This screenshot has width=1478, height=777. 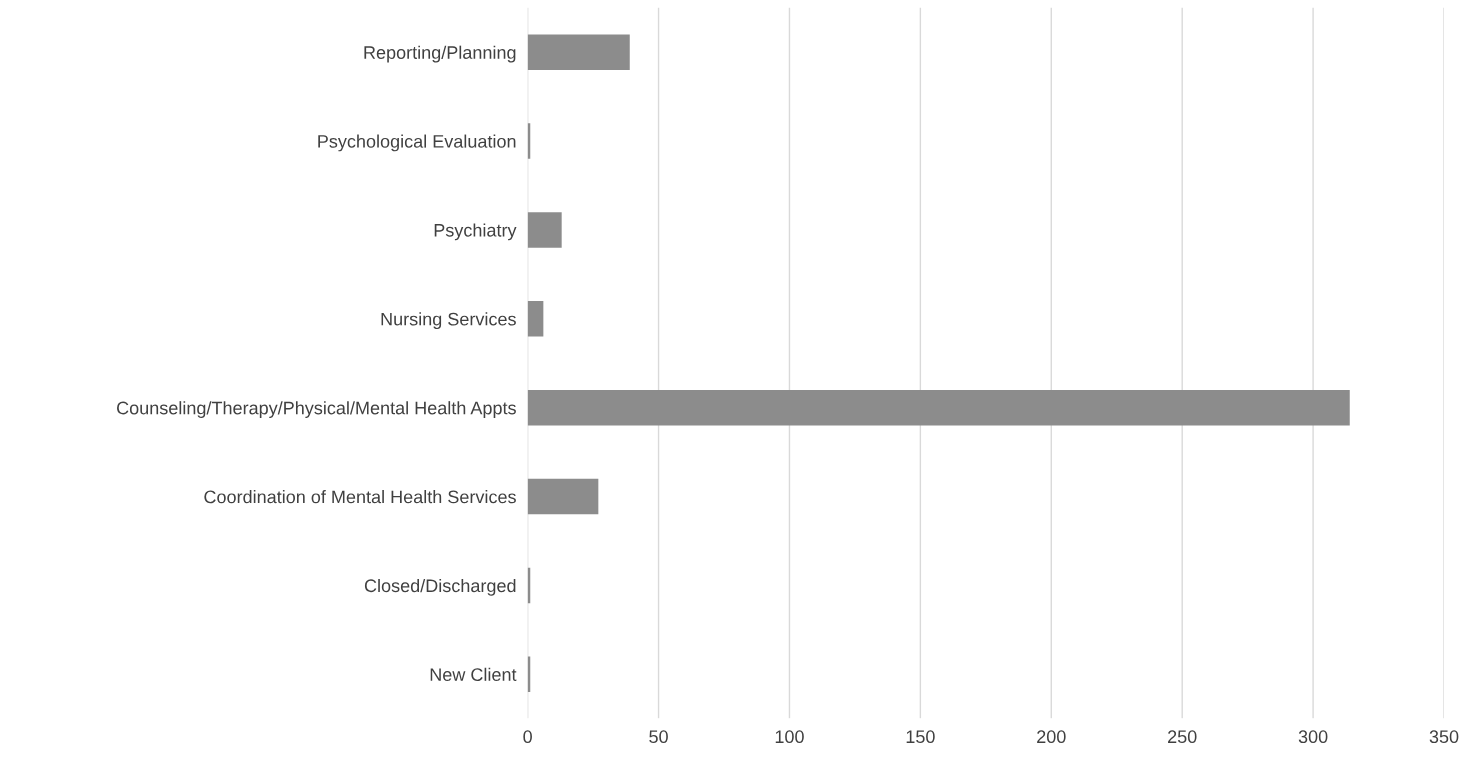 What do you see at coordinates (448, 321) in the screenshot?
I see `y-tick-label: Nursing Services` at bounding box center [448, 321].